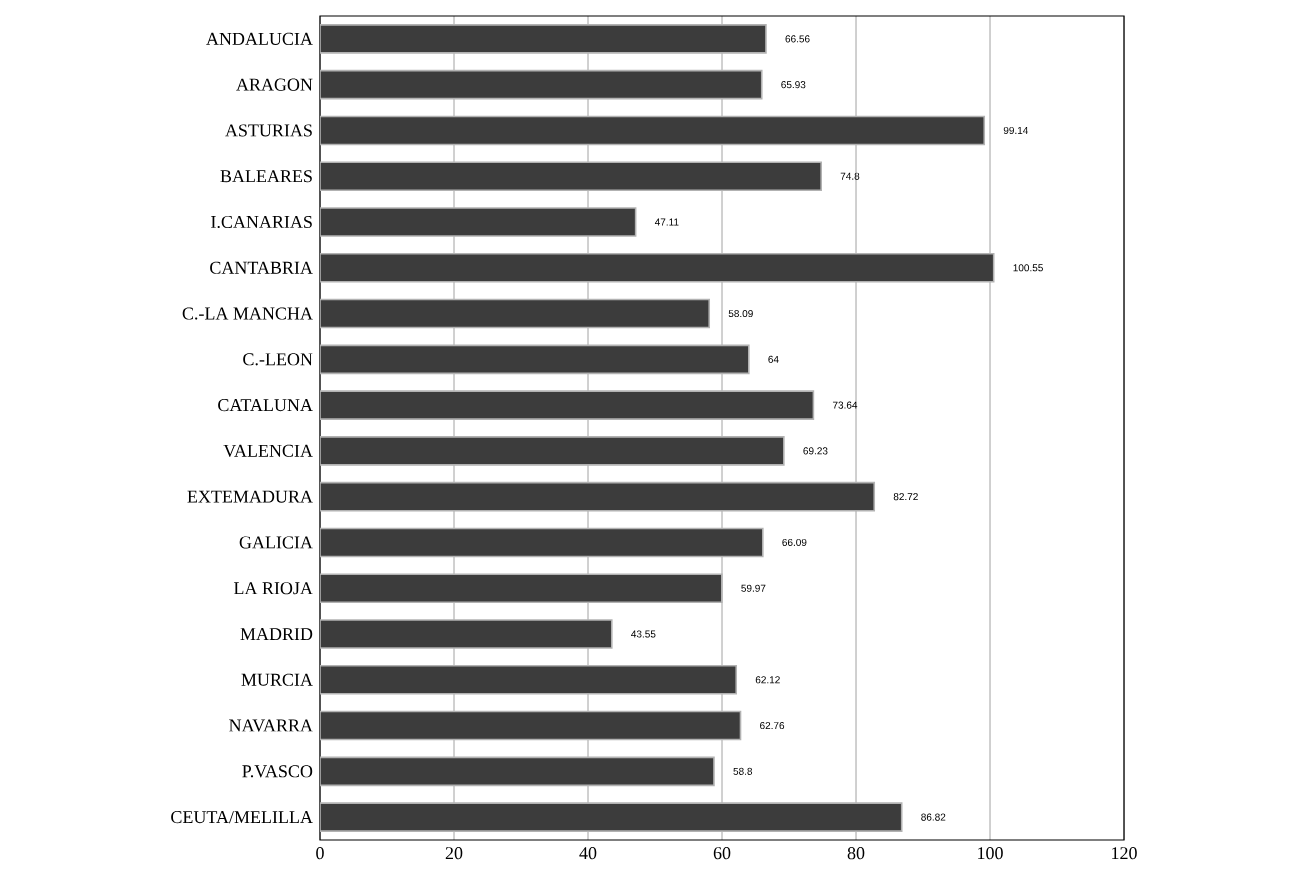  What do you see at coordinates (271, 725) in the screenshot?
I see `y-tick-label: NAVARRA` at bounding box center [271, 725].